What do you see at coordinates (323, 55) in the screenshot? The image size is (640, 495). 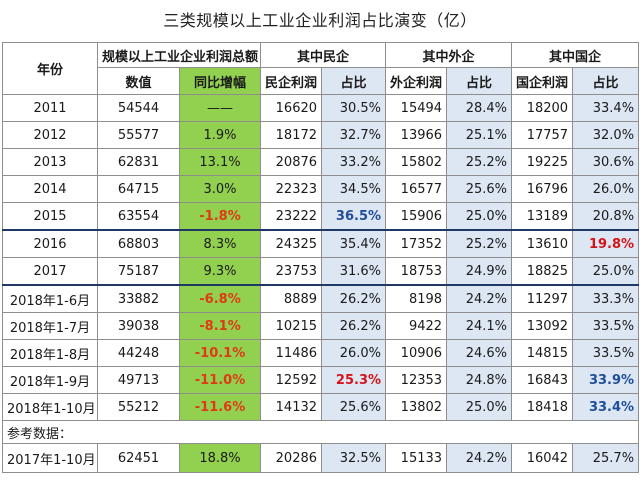 I see `header-private-group: 其中民企` at bounding box center [323, 55].